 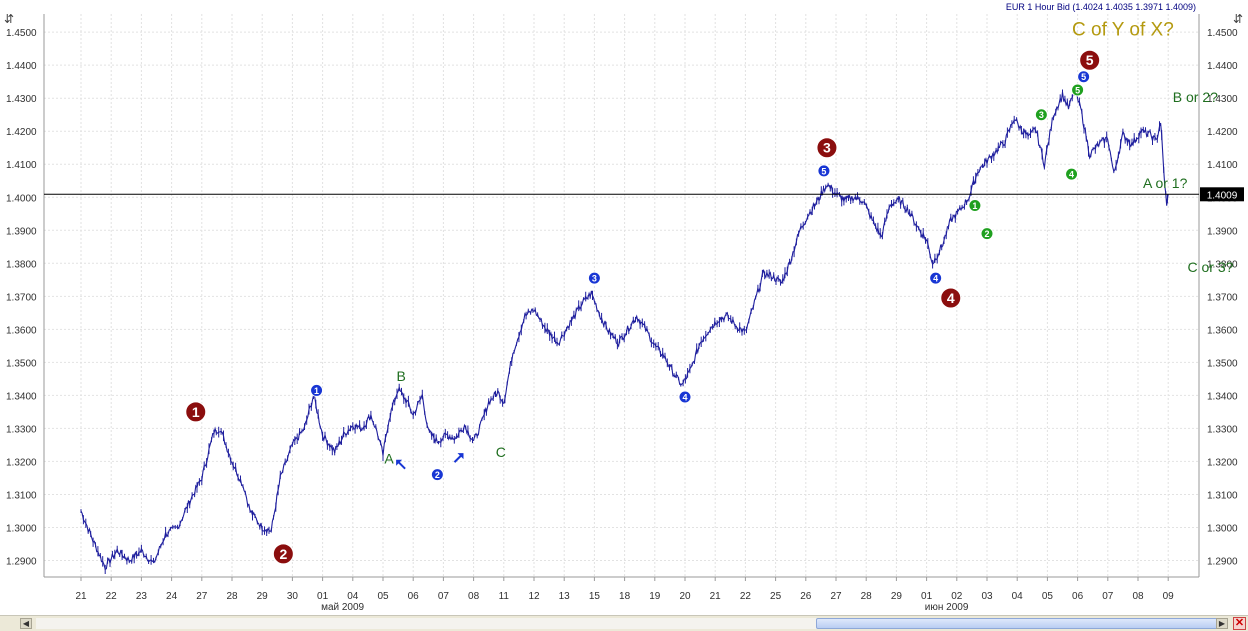 I want to click on x-tick-label: 19, so click(x=655, y=596).